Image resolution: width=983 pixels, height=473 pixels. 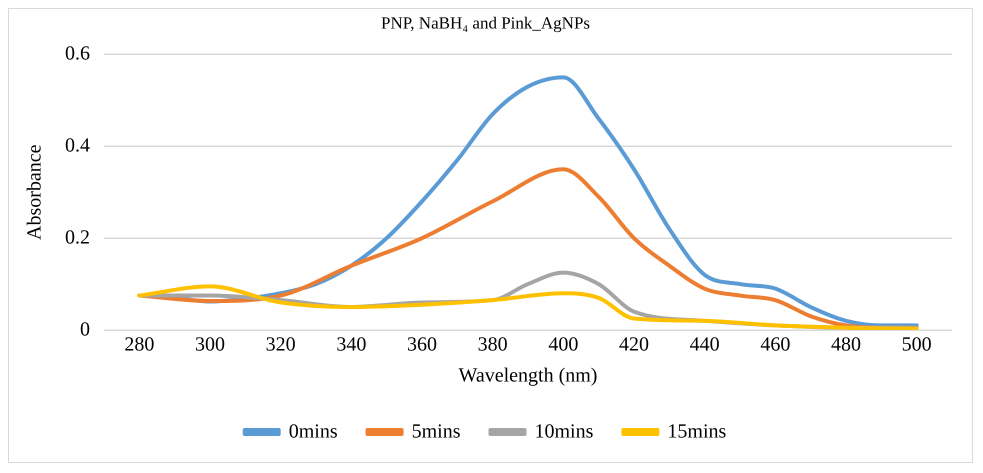 What do you see at coordinates (917, 344) in the screenshot?
I see `x-tick-label: 500` at bounding box center [917, 344].